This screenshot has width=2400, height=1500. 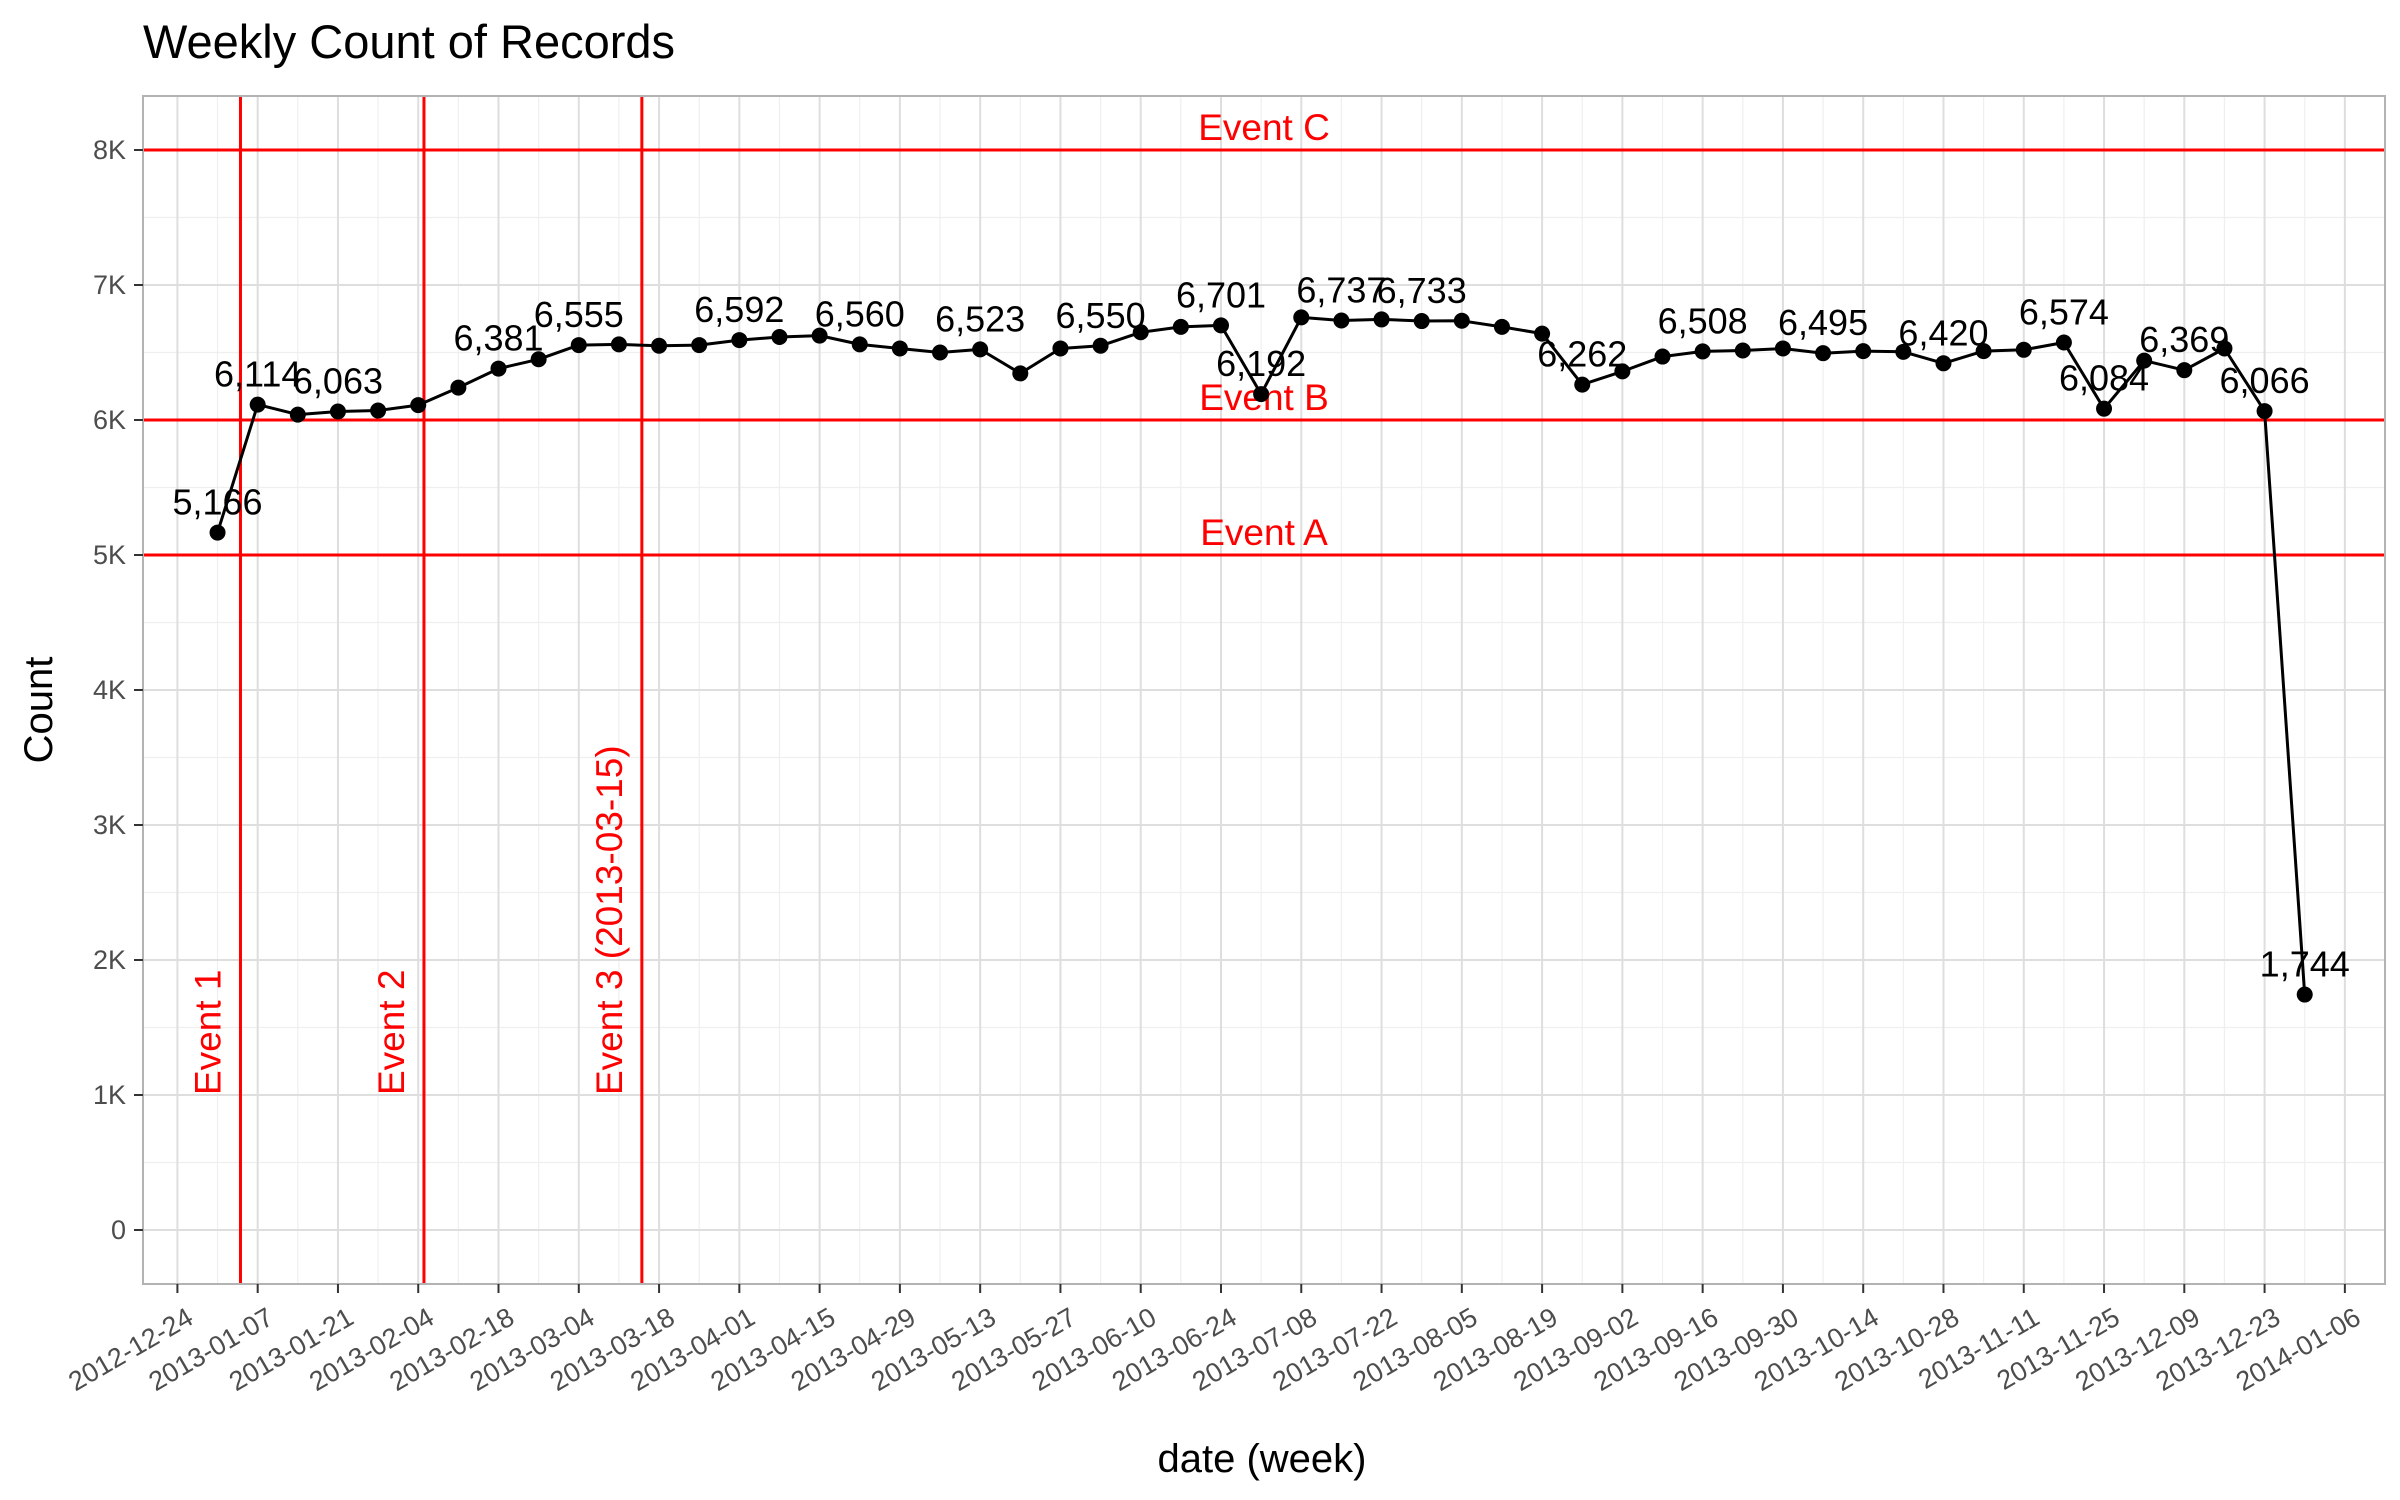 What do you see at coordinates (109, 285) in the screenshot?
I see `y-tick-label: 7K` at bounding box center [109, 285].